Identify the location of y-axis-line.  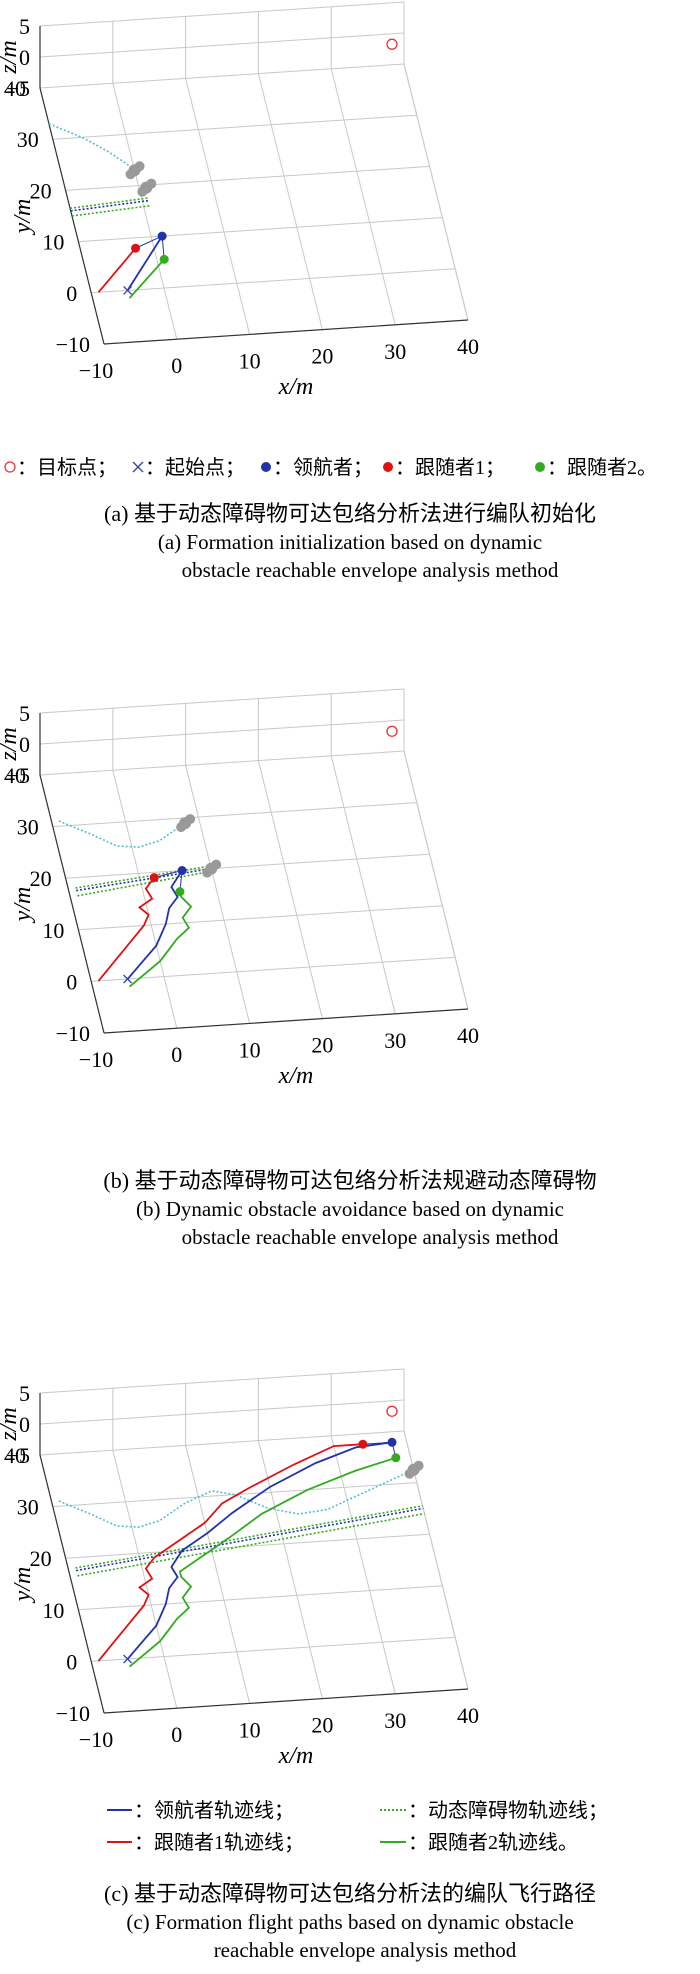
(72, 904).